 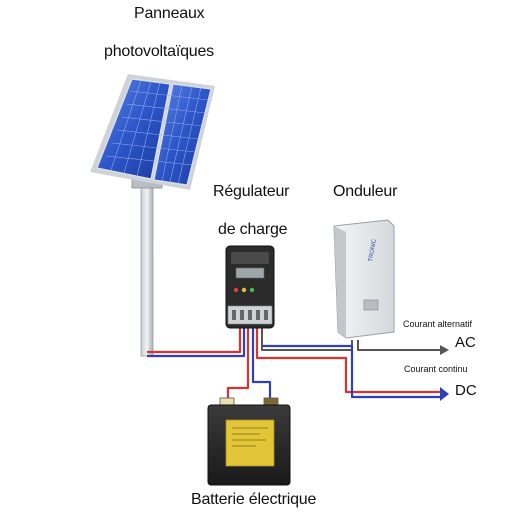 I want to click on inverter-label: Onduleur, so click(x=365, y=191).